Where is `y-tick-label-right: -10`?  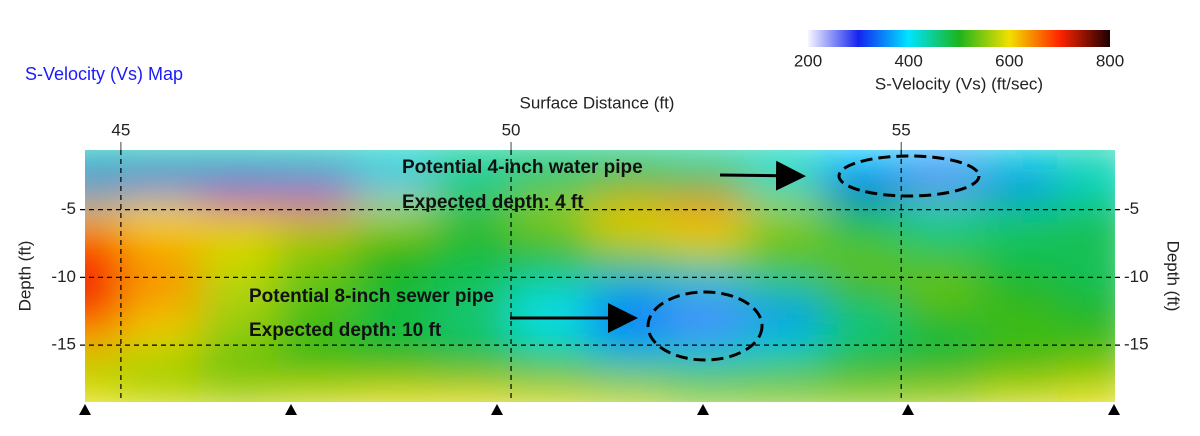 y-tick-label-right: -10 is located at coordinates (1136, 276).